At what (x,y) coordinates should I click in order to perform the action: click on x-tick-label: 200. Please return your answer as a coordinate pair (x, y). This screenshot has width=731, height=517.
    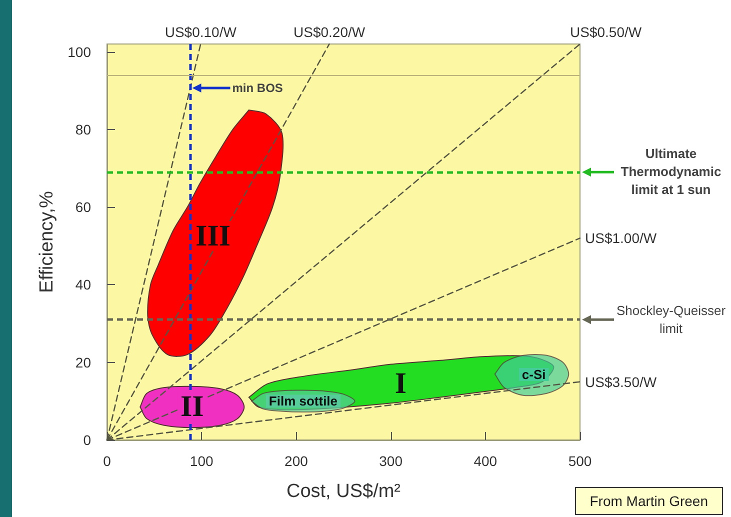
    Looking at the image, I should click on (296, 461).